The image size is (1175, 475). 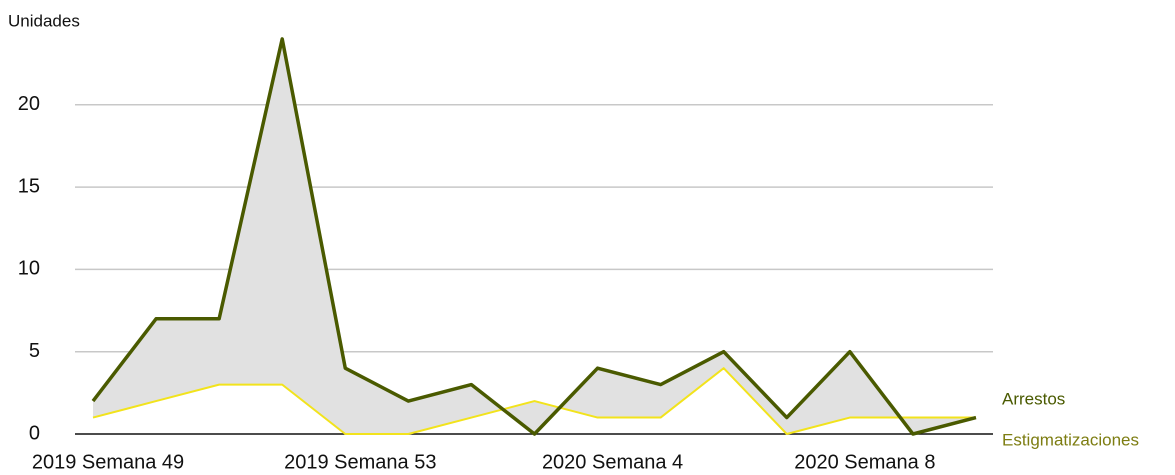 I want to click on x-tick-label: 2020 Semana 4, so click(x=612, y=462).